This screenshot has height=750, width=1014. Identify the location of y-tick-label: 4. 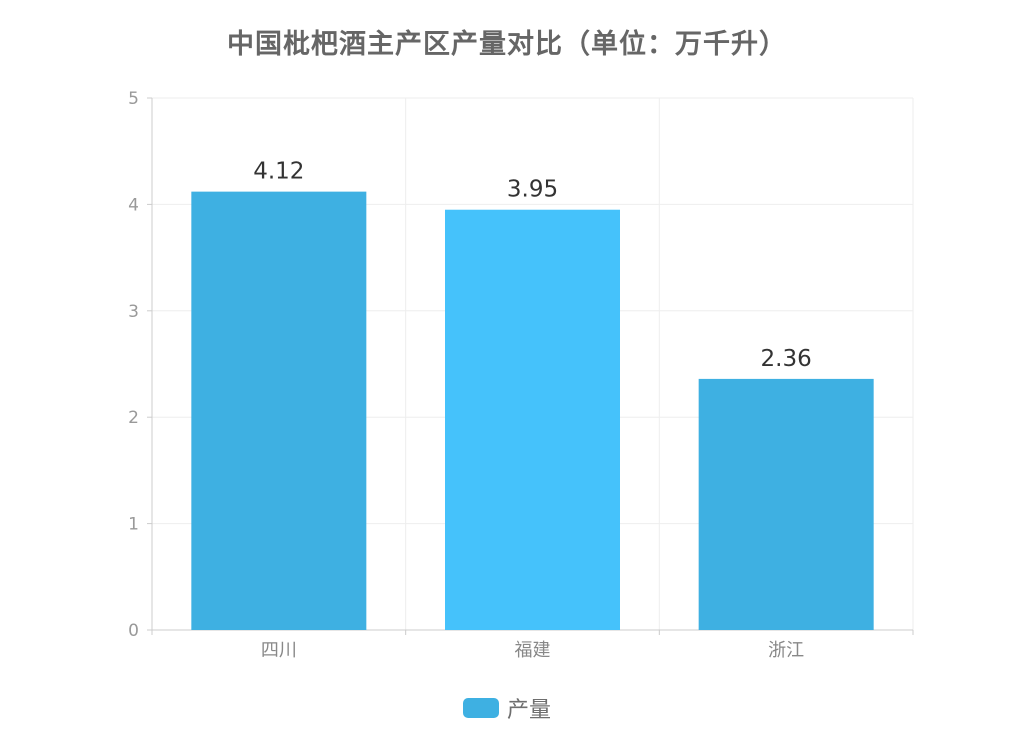
(133, 205).